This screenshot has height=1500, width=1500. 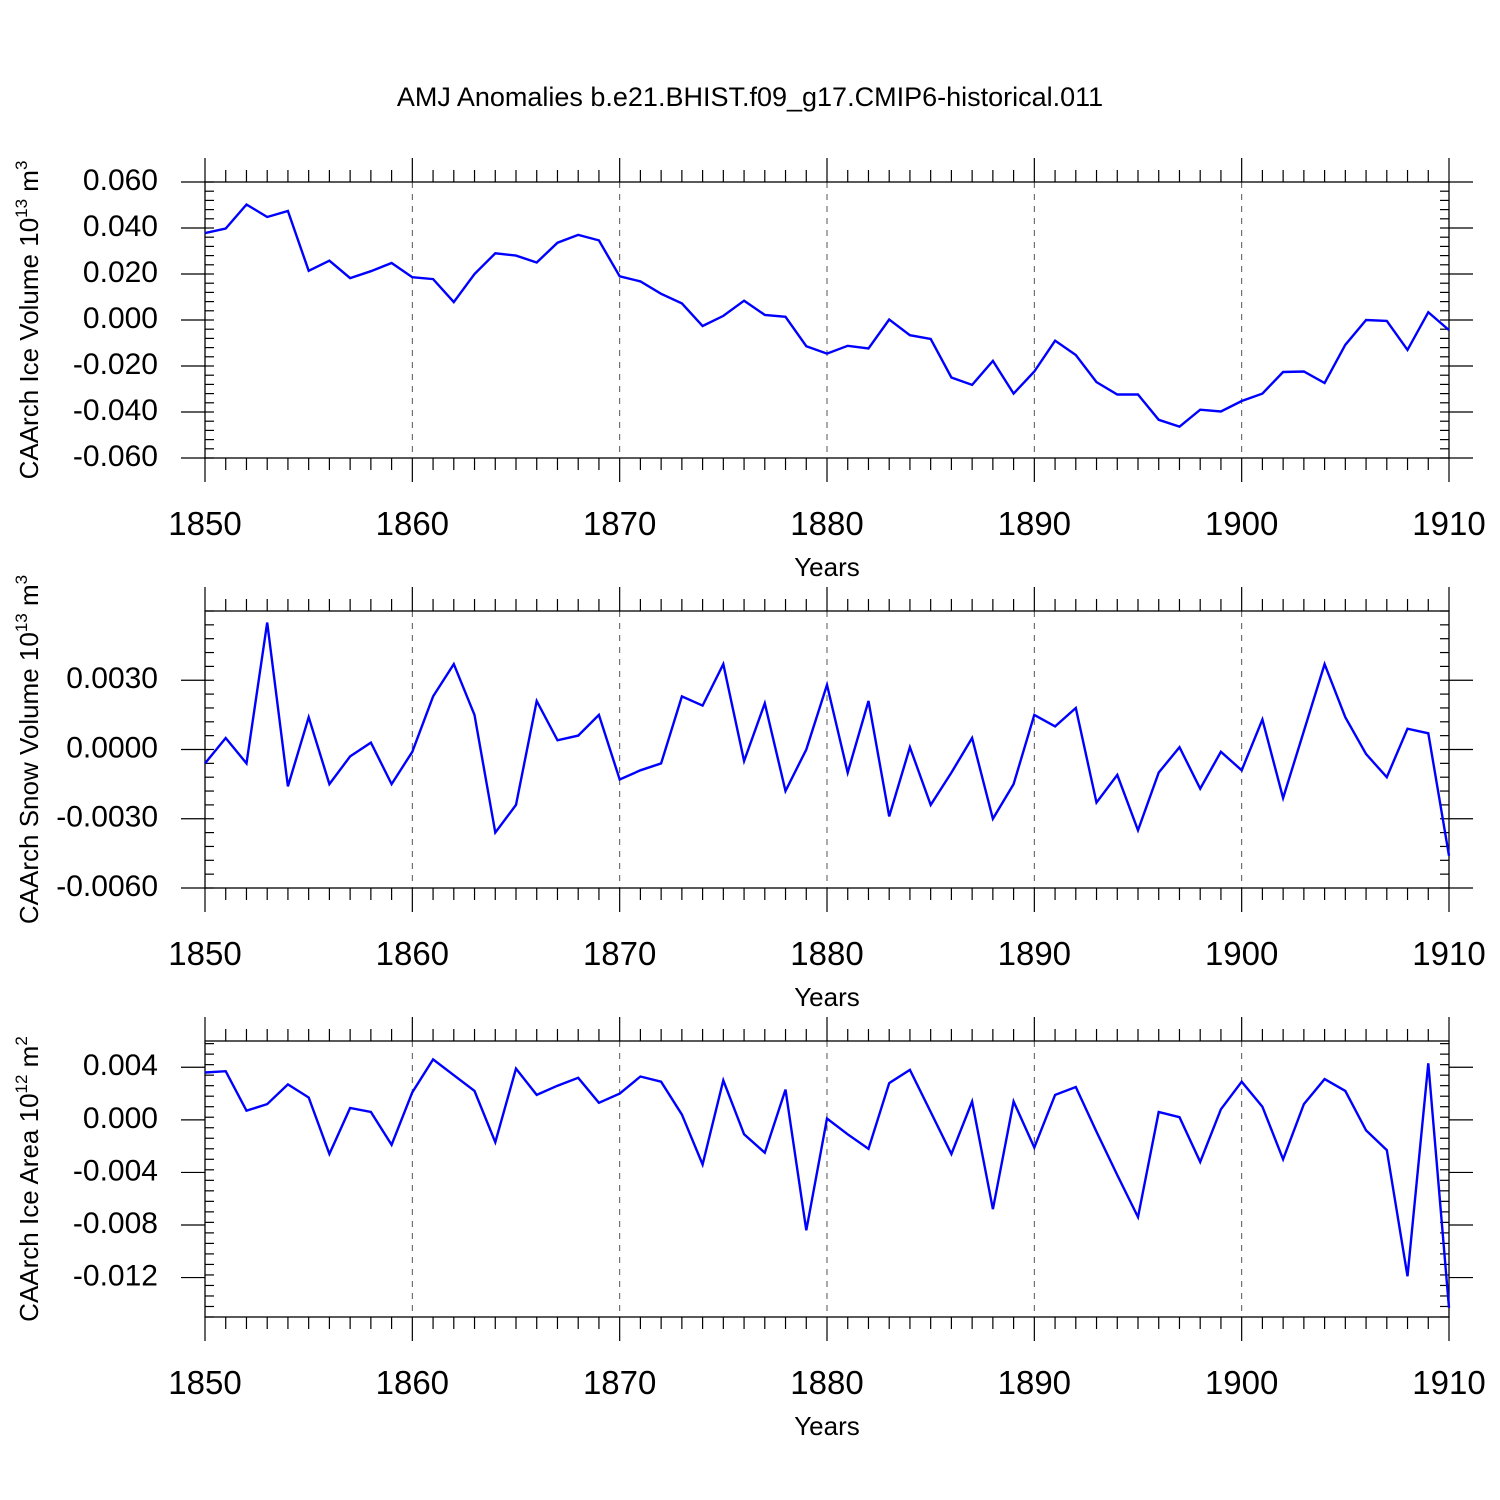 I want to click on y-axis-title: CAArch Snow Volume 1013 m3, so click(x=28, y=749).